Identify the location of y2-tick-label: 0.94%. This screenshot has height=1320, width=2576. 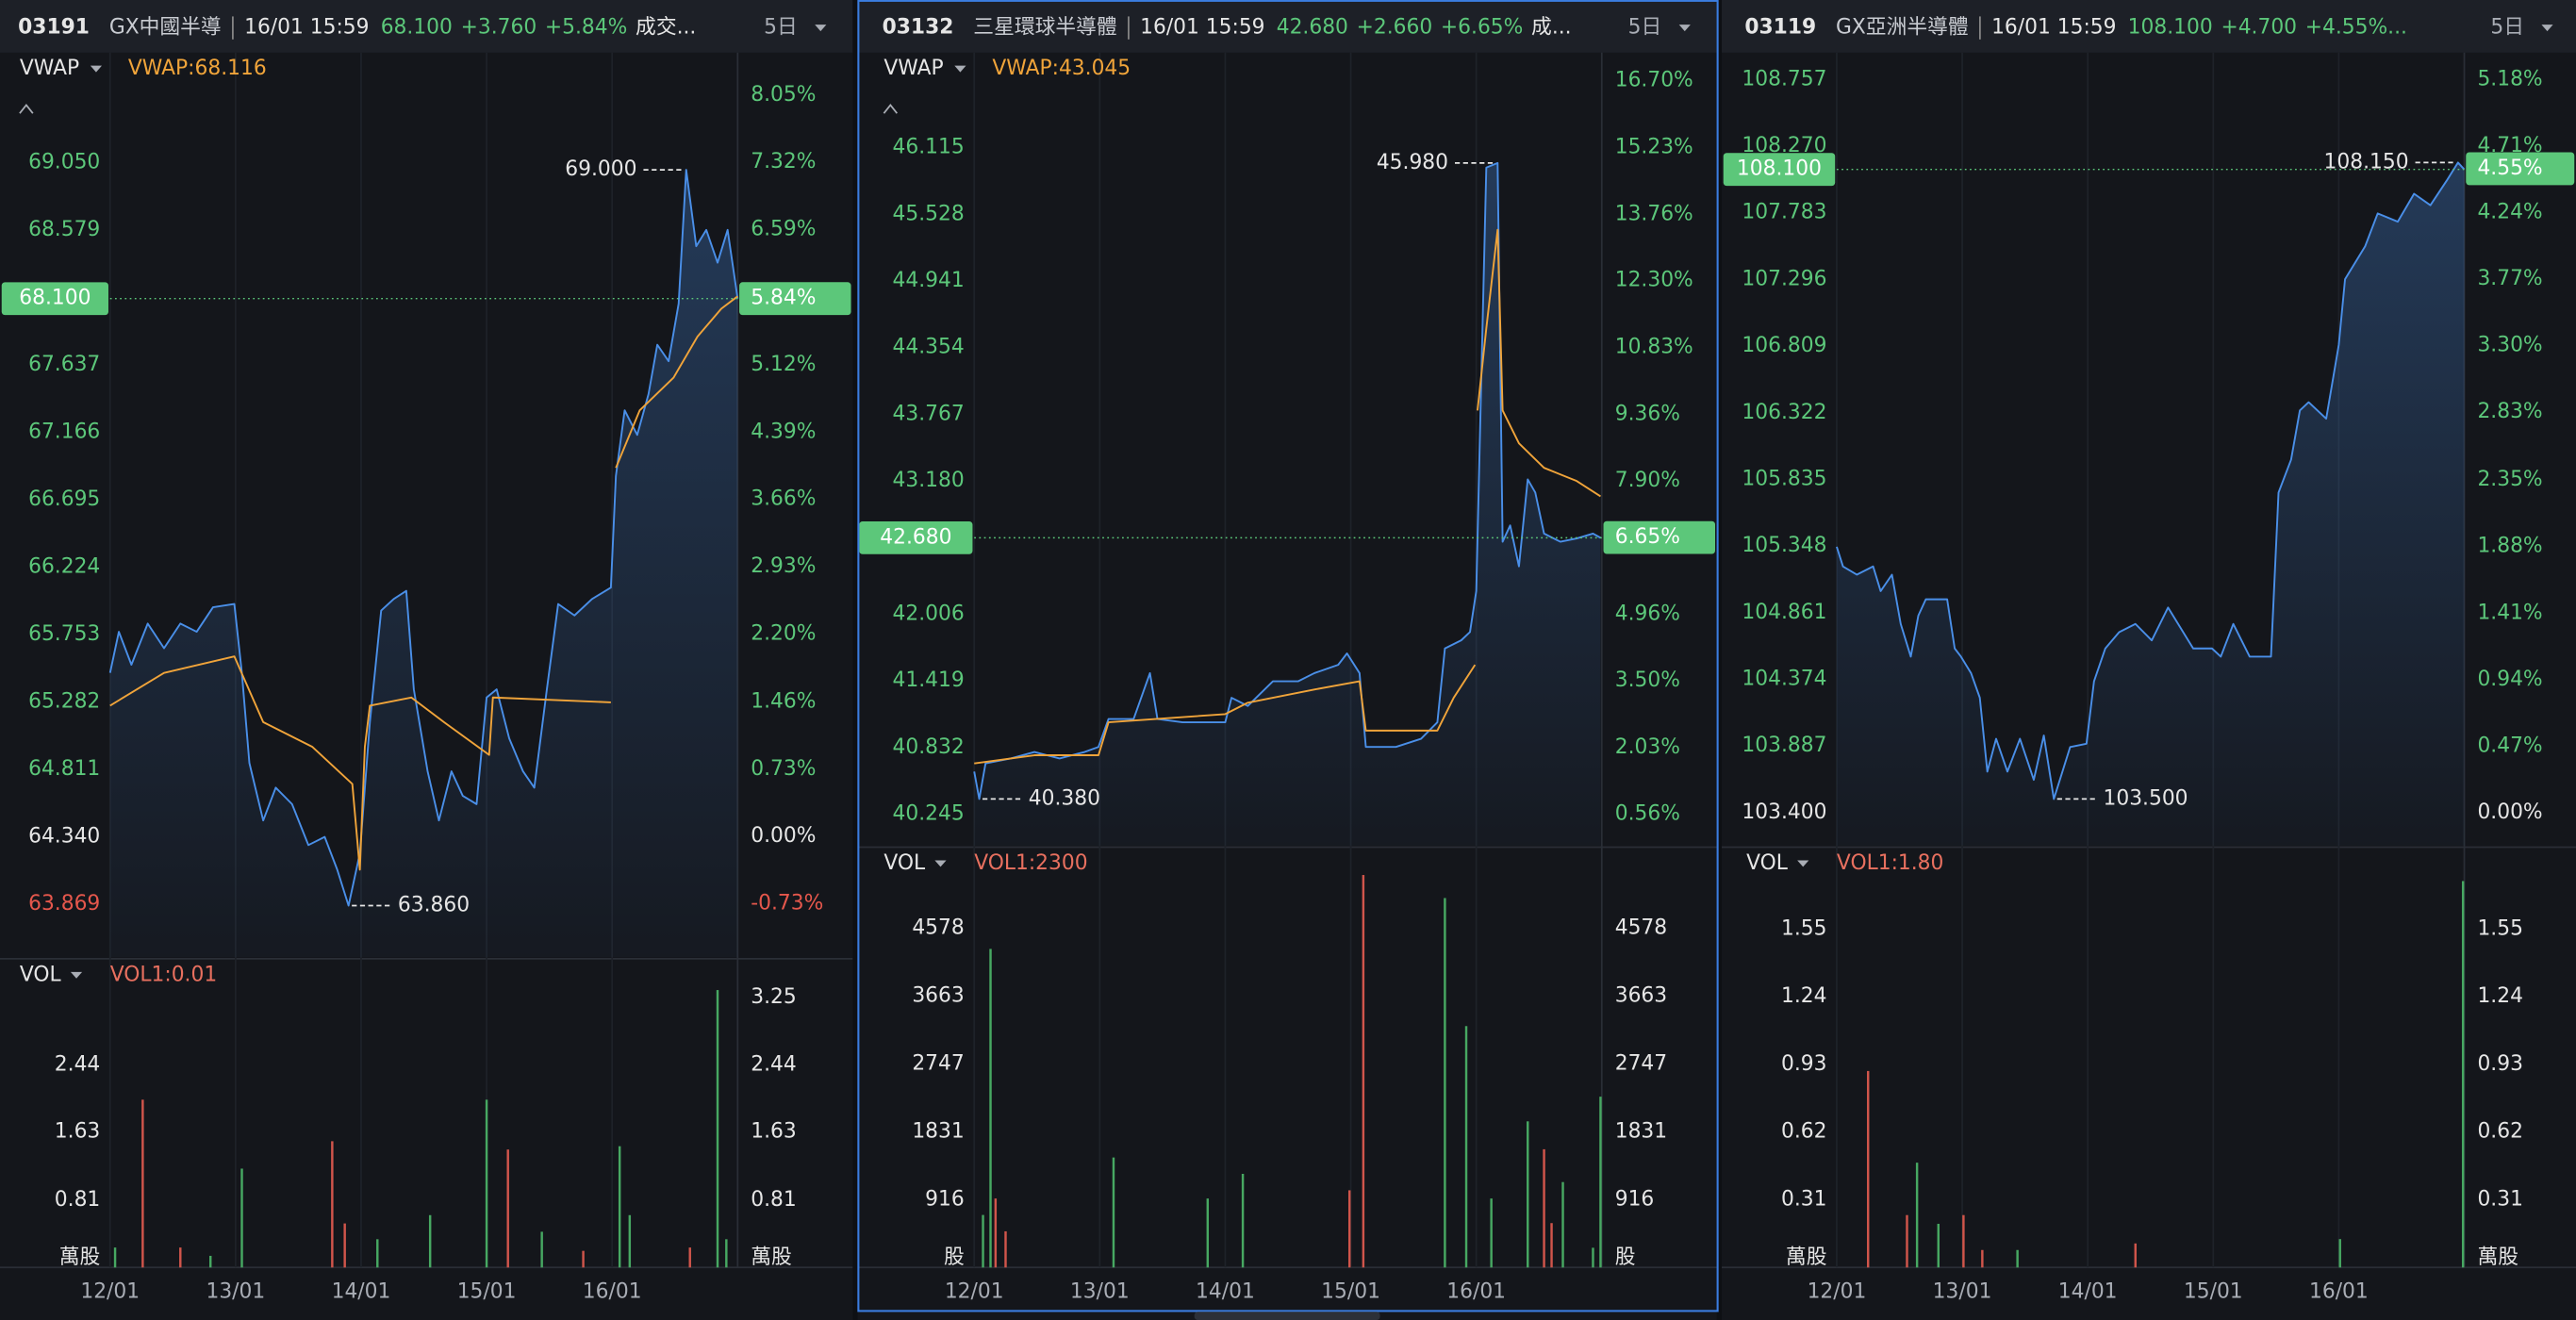
(2509, 679).